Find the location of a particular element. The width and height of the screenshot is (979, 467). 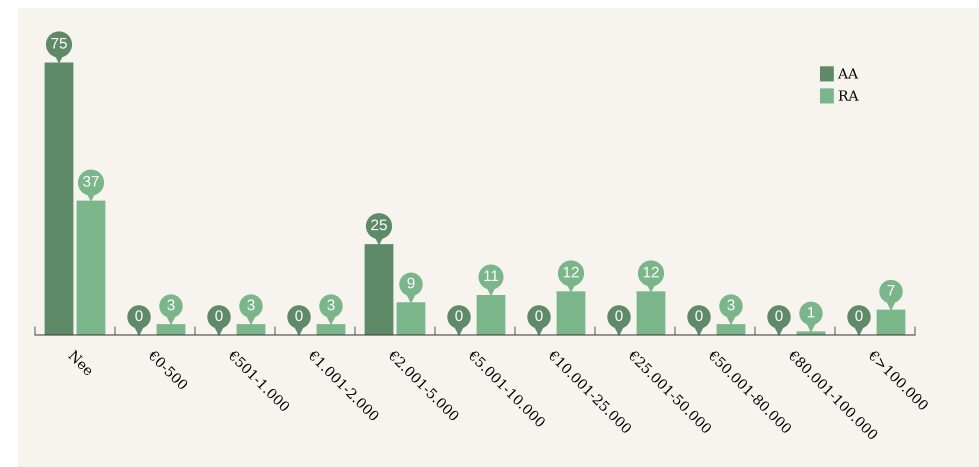

data-label: 7 is located at coordinates (891, 290).